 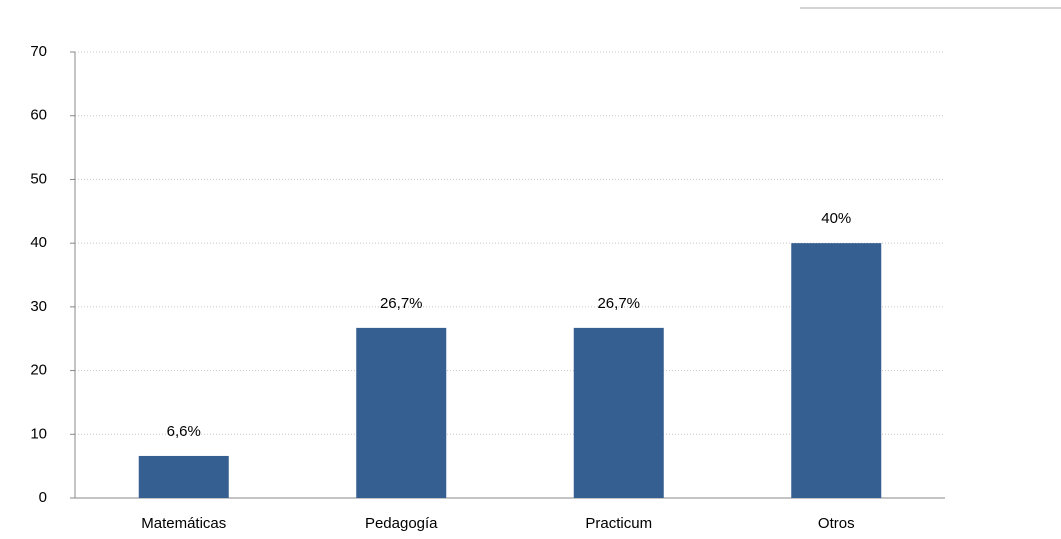 I want to click on x-tick-label: Otros, so click(x=836, y=523).